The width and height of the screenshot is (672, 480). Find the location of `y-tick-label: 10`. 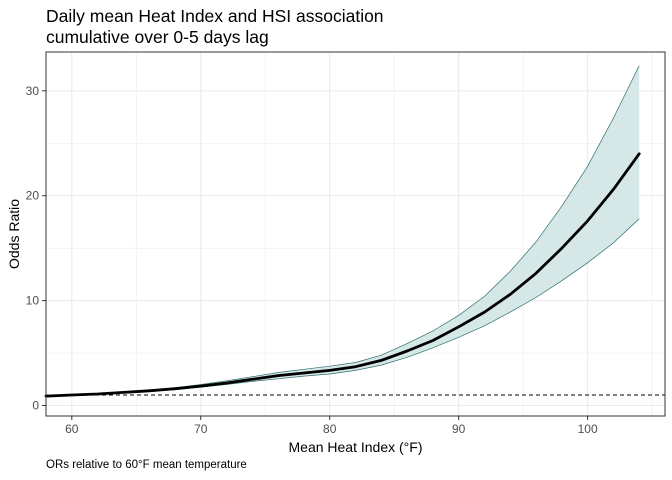

y-tick-label: 10 is located at coordinates (33, 301).